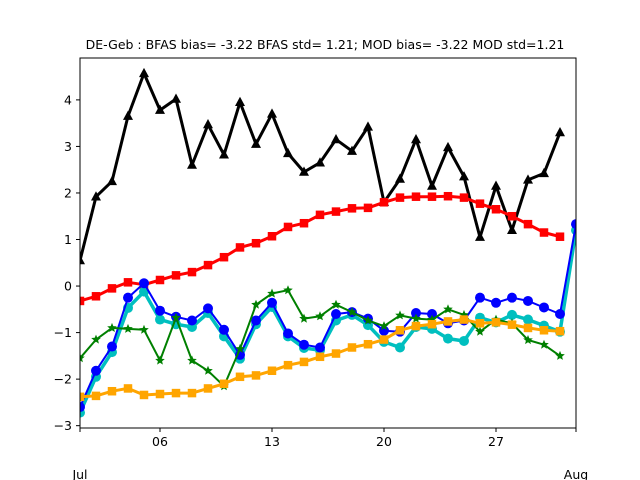 The height and width of the screenshot is (480, 640). I want to click on y-tick-label: −2, so click(63, 379).